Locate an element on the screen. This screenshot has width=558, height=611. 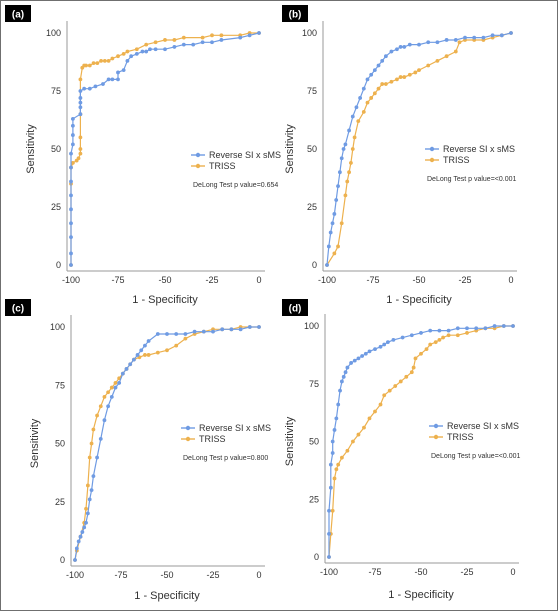
panel-tag-bg is located at coordinates (18, 13).